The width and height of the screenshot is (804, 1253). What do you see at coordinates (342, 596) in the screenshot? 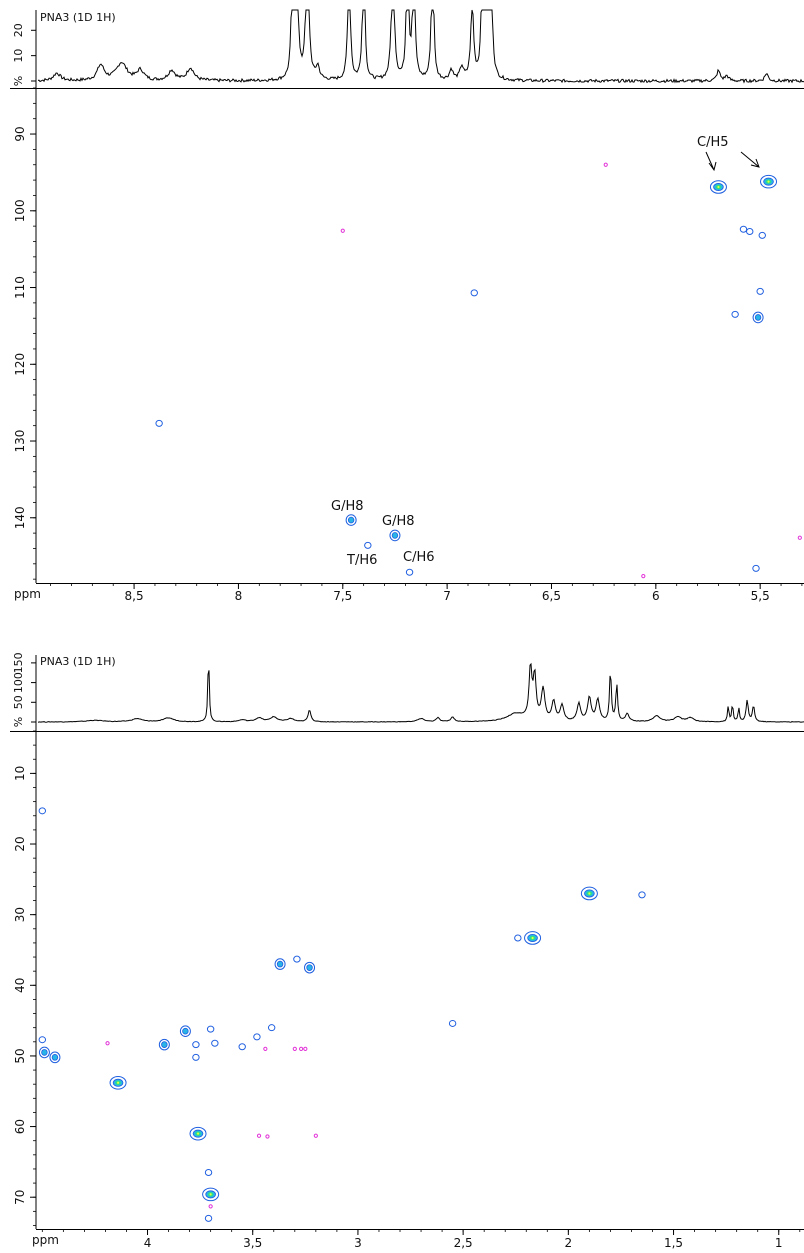
I see `x-tick-label: 7,5` at bounding box center [342, 596].